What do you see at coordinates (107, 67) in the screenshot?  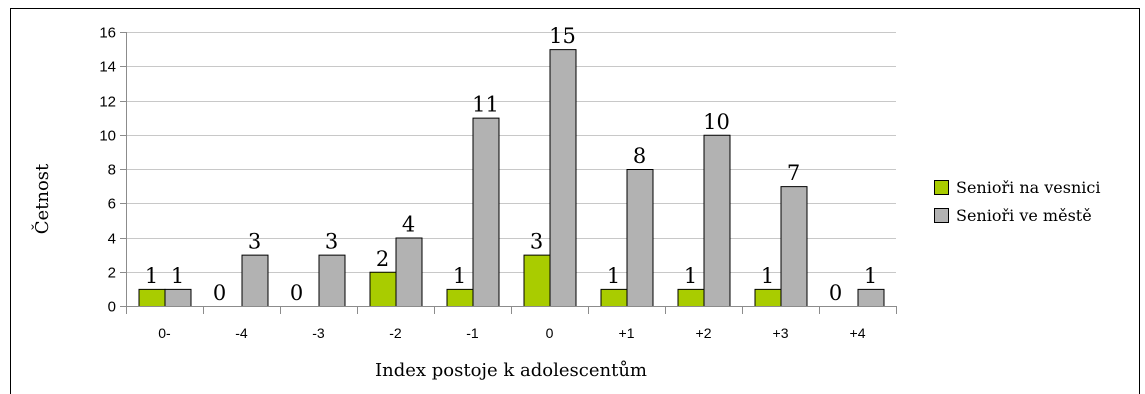 I see `y-tick-label: 14` at bounding box center [107, 67].